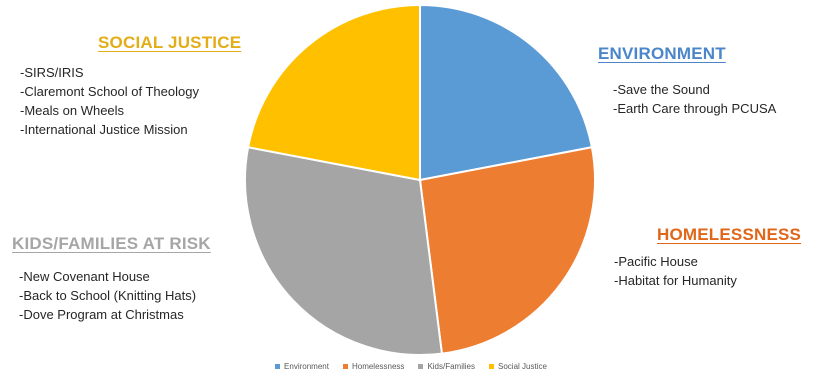 Image resolution: width=822 pixels, height=377 pixels. Describe the element at coordinates (378, 366) in the screenshot. I see `legend-label: Homelessness` at that location.